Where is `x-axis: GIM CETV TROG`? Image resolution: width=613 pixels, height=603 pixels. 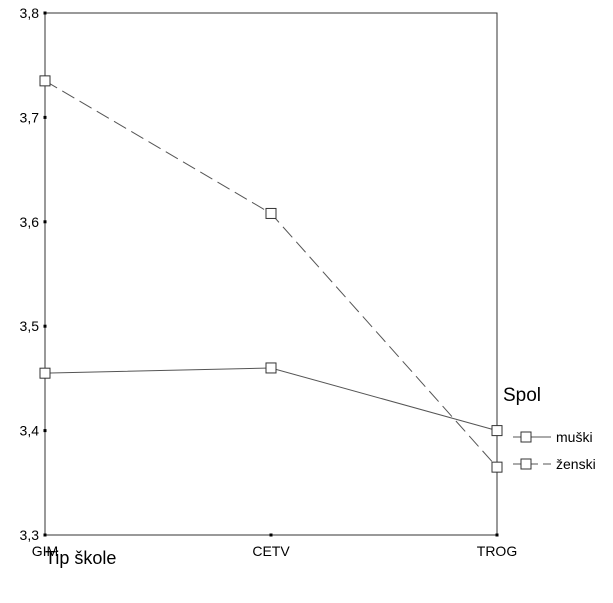 x-axis: GIM CETV TROG is located at coordinates (274, 546).